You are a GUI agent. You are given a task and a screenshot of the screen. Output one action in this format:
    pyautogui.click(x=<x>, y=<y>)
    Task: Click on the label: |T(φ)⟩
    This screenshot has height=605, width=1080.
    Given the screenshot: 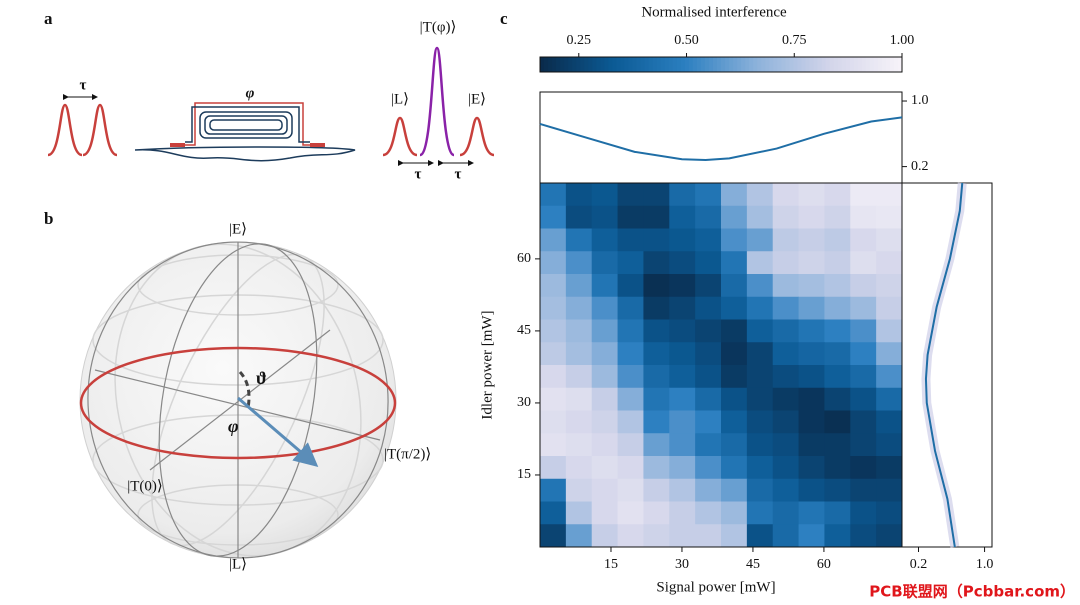 What is the action you would take?
    pyautogui.click(x=438, y=27)
    